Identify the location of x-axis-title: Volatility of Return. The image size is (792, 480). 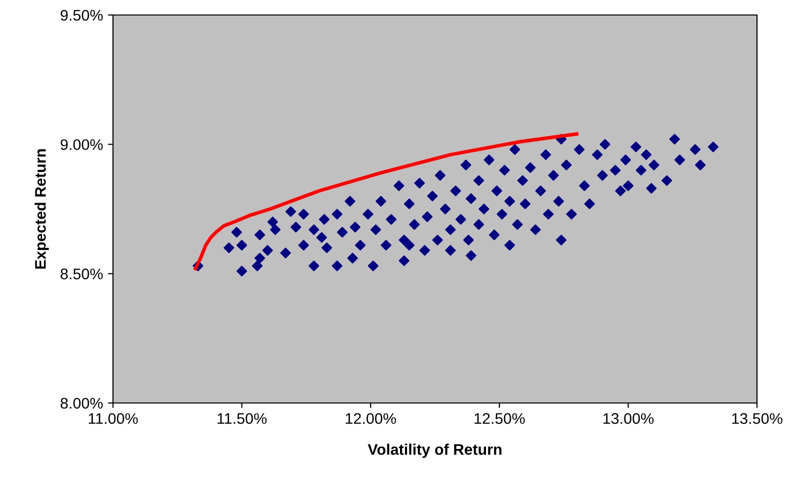
(435, 451).